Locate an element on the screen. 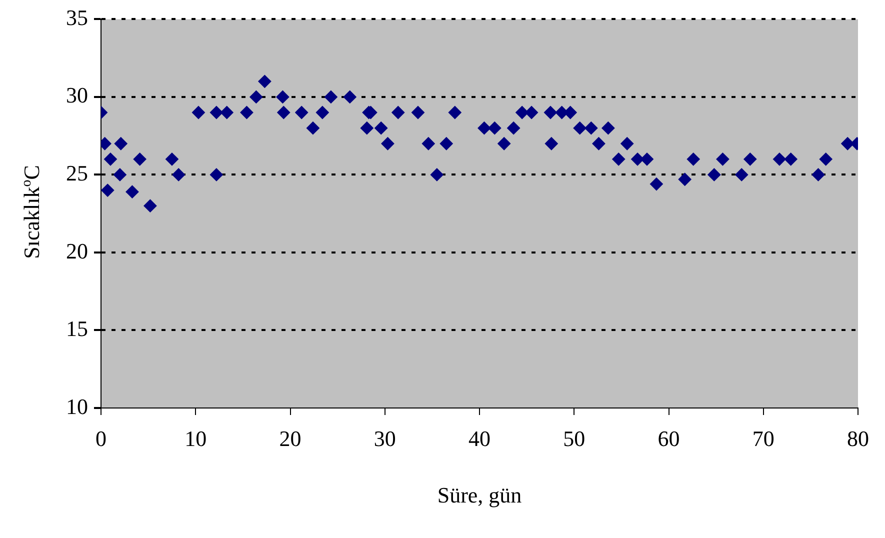  x-tick-label: 40 is located at coordinates (479, 438).